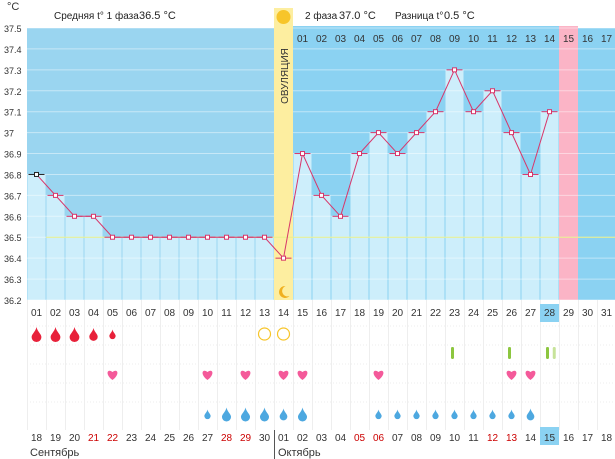  I want to click on cycle-day-label: 19, so click(379, 313).